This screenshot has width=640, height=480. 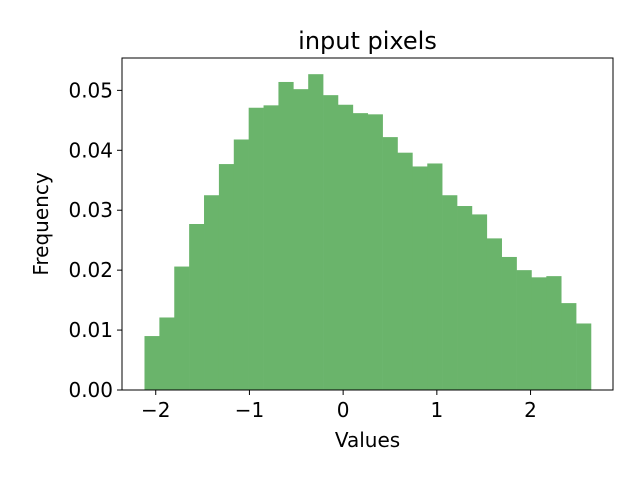 I want to click on y-tick-label: 0.01, so click(x=90, y=330).